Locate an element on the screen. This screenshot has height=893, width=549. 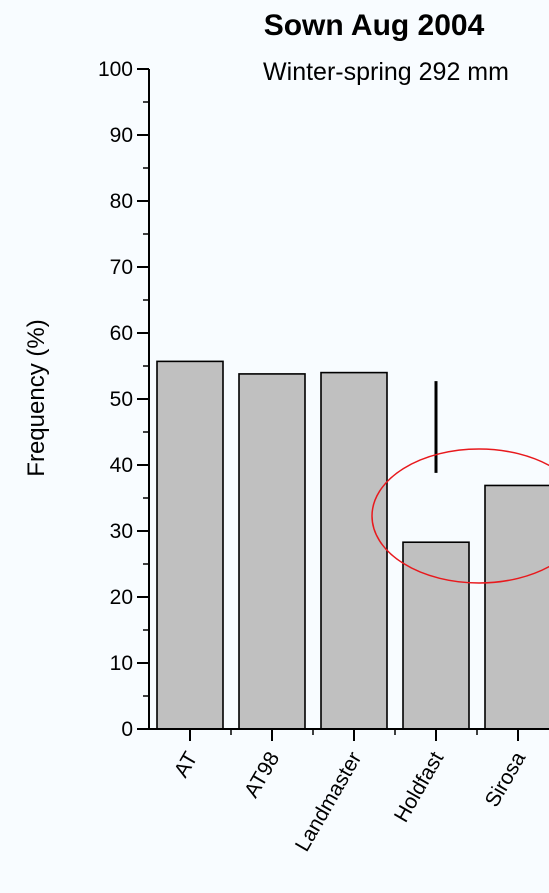
y-axis: 0 10 20 30 40 50 60 70 80 90 100 is located at coordinates (124, 399).